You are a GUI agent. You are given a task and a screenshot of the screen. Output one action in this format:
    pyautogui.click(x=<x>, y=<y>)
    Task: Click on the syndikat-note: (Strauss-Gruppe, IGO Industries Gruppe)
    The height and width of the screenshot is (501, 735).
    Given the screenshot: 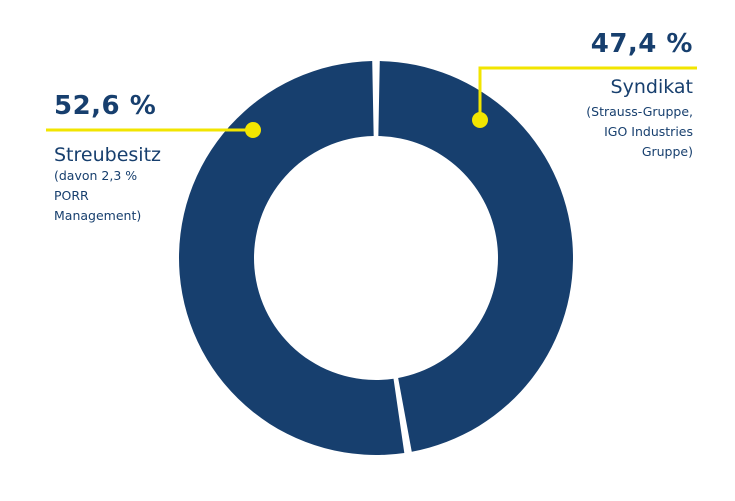 What is the action you would take?
    pyautogui.click(x=639, y=131)
    